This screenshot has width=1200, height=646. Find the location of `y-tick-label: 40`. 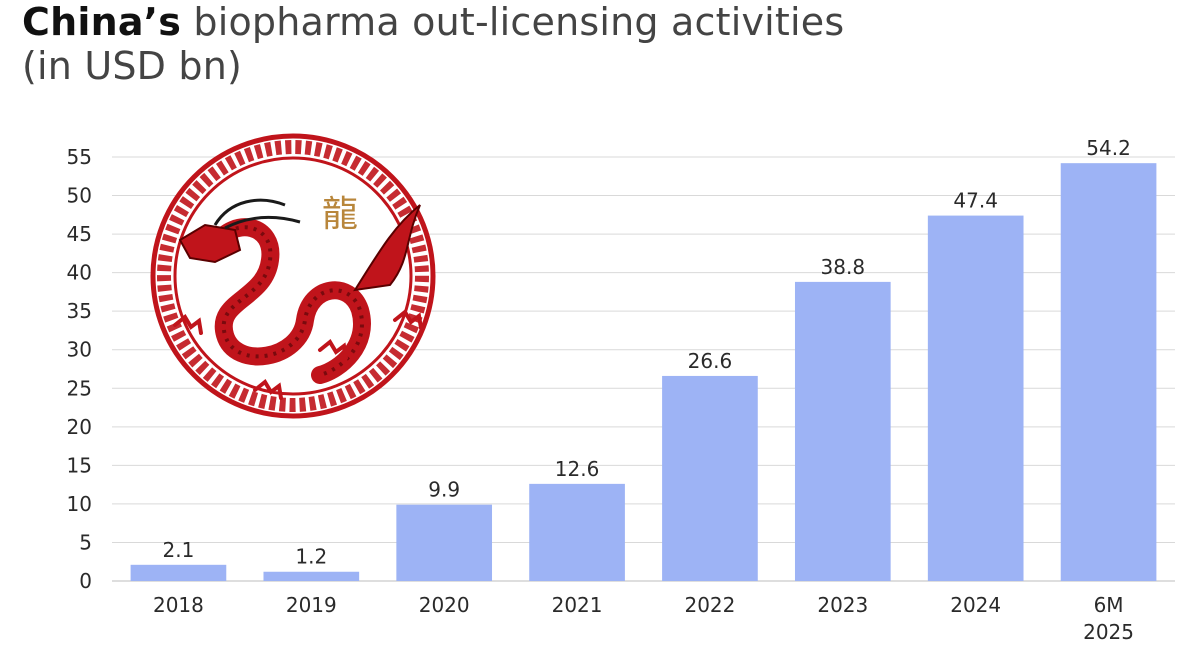

y-tick-label: 40 is located at coordinates (79, 273).